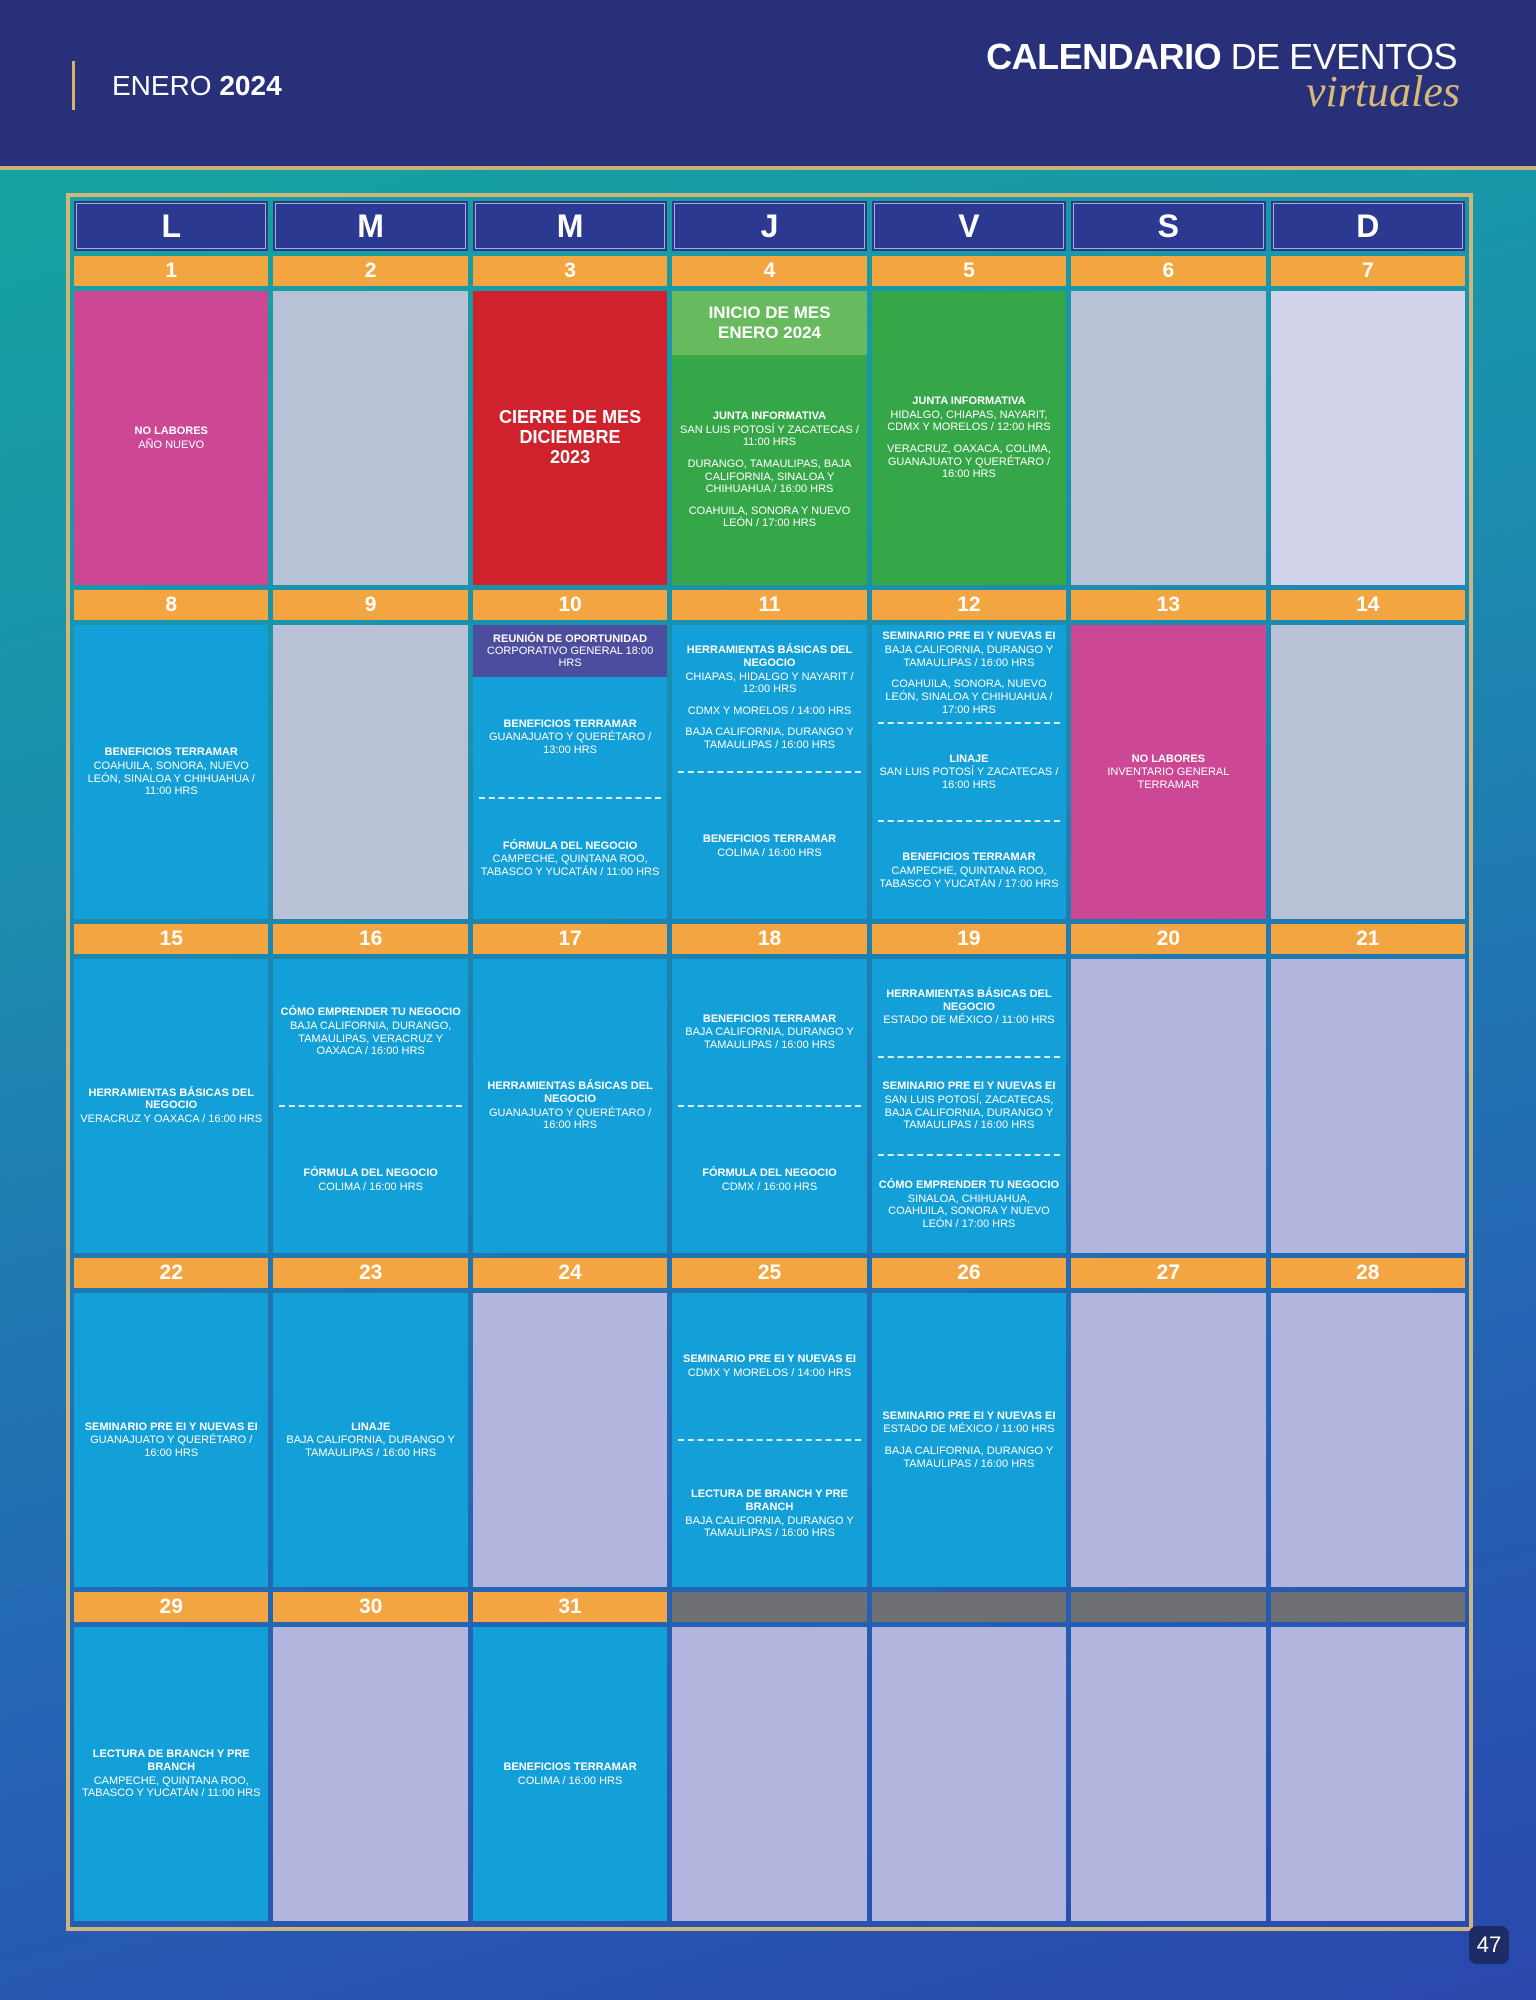 The image size is (1536, 2000). Describe the element at coordinates (969, 1020) in the screenshot. I see `event-detail: ESTADO DE MÉXICO / 11:00 HRS` at that location.